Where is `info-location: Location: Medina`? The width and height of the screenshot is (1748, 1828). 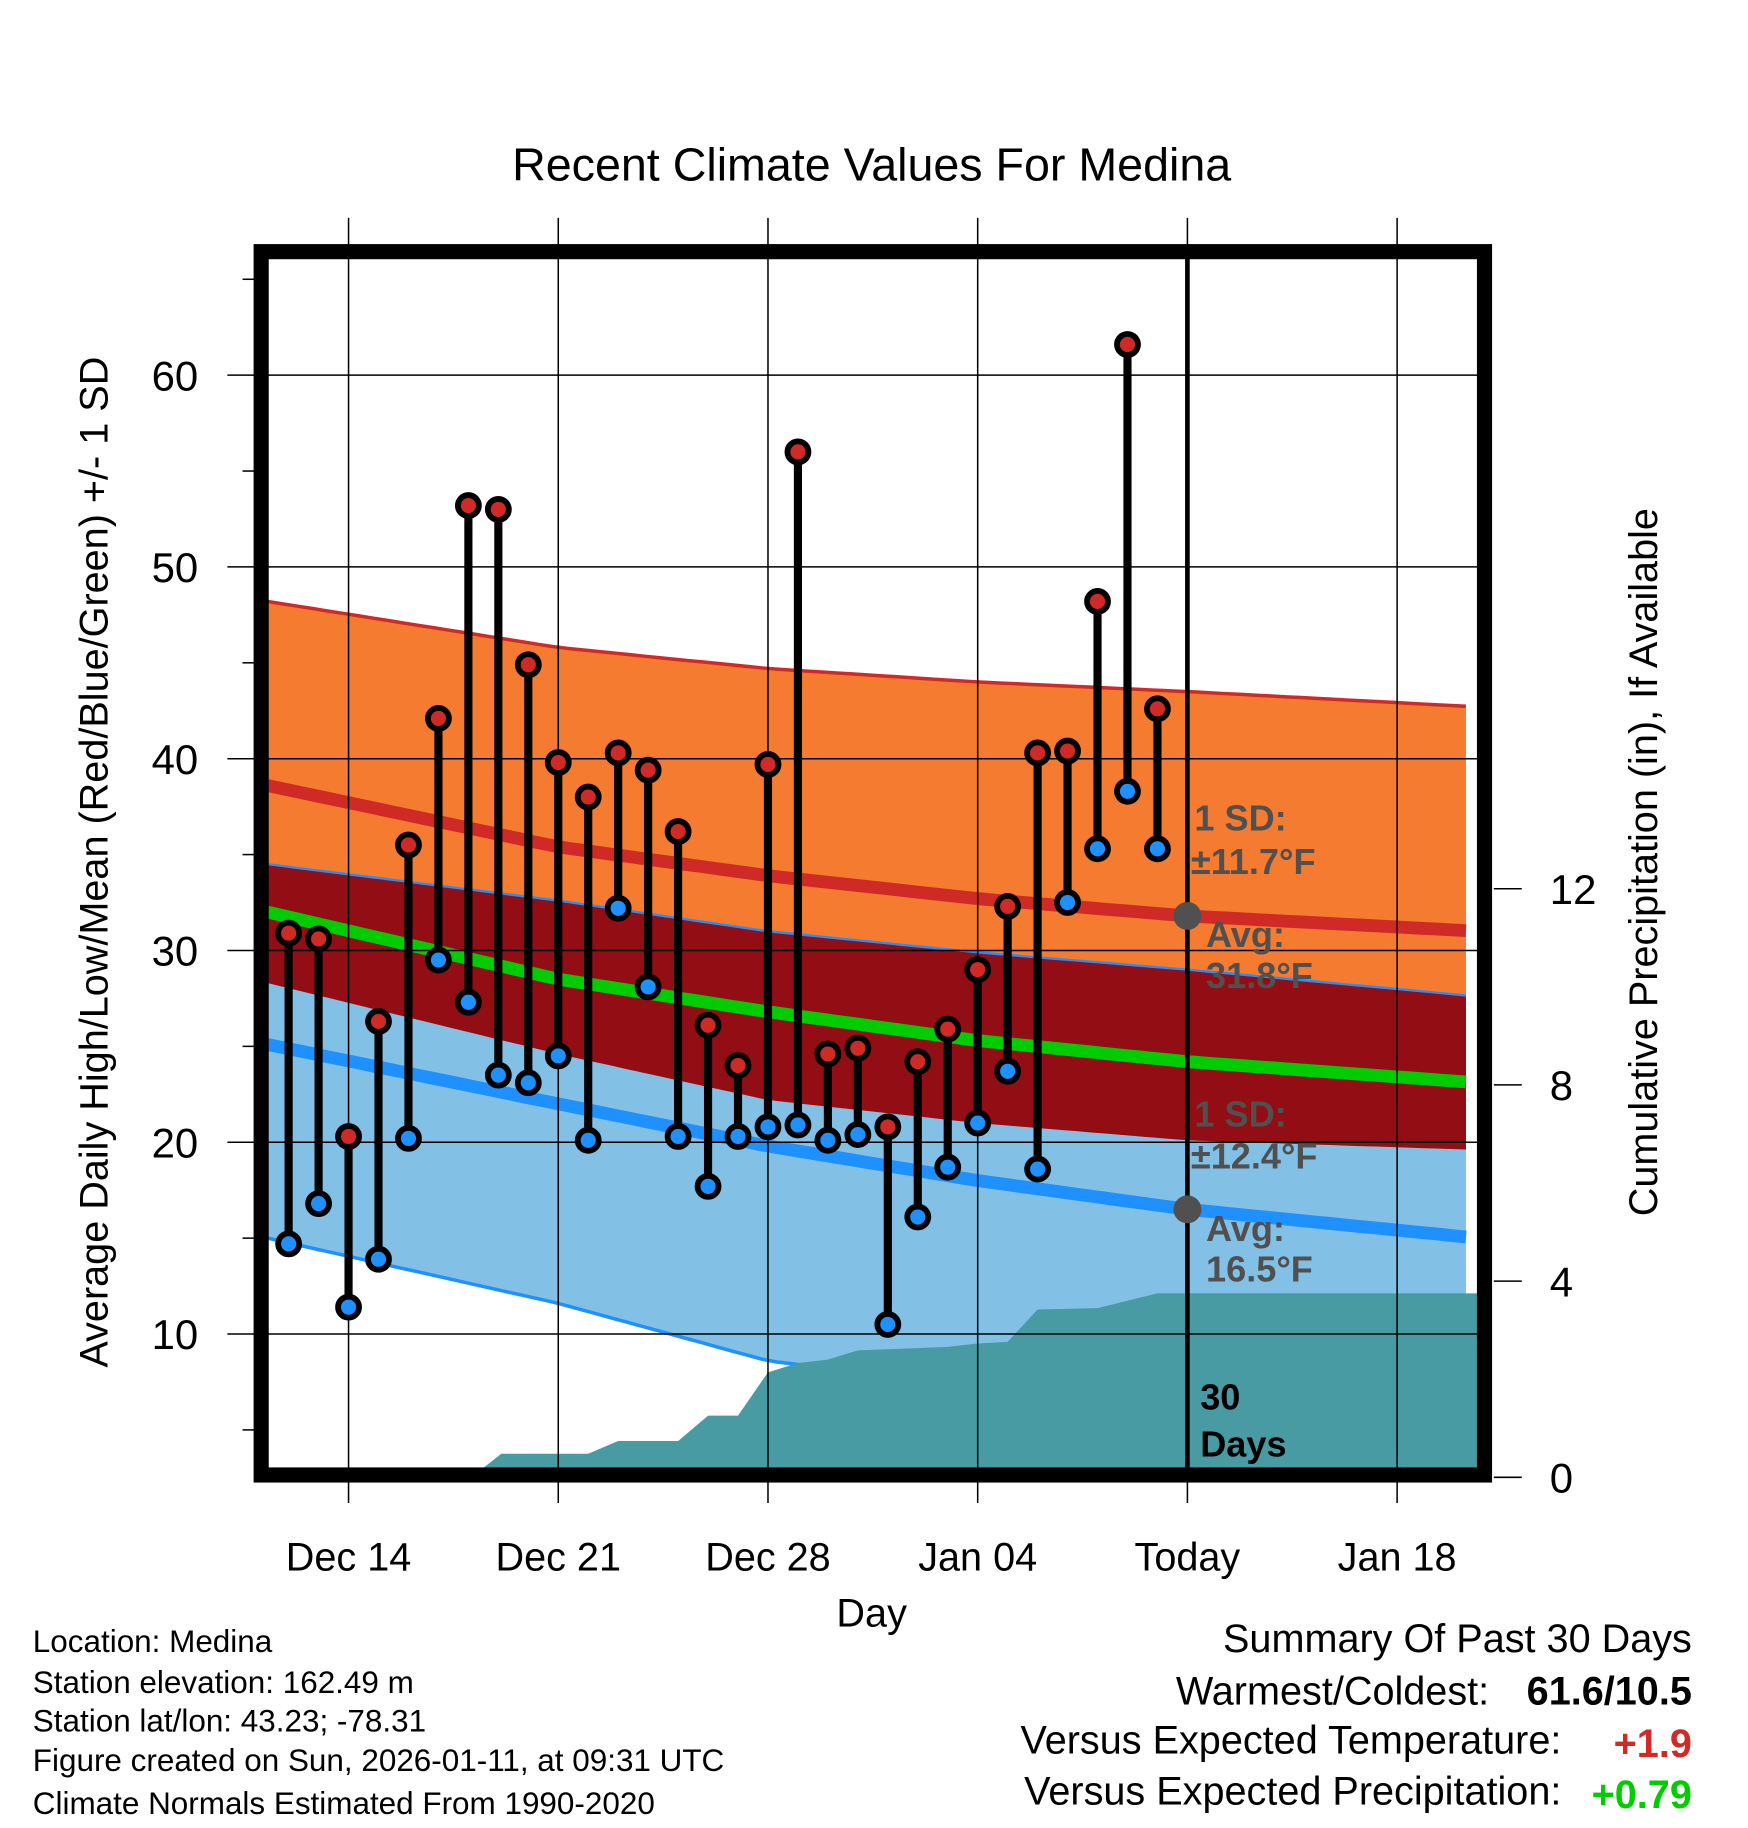
info-location: Location: Medina is located at coordinates (153, 1641).